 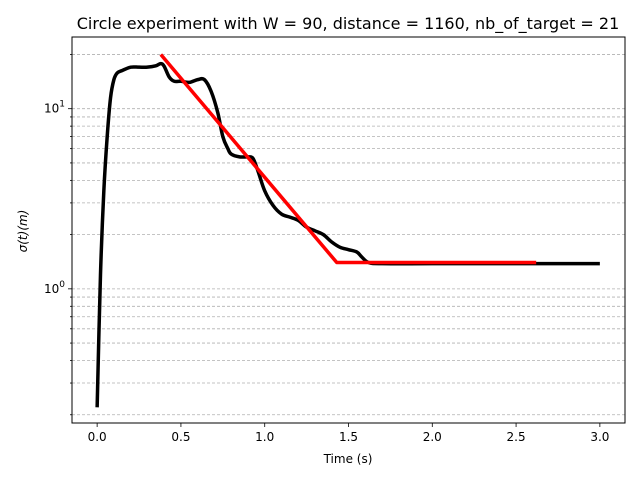 What do you see at coordinates (62, 285) in the screenshot?
I see `y-tick-exponent: 0` at bounding box center [62, 285].